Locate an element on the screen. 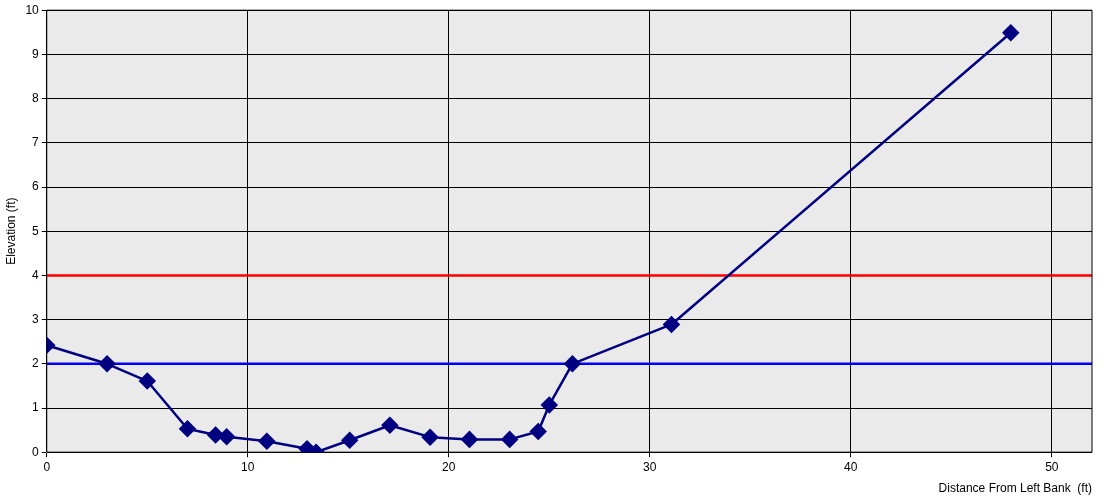 Image resolution: width=1107 pixels, height=500 pixels. x-axis-title: Distance From Left Bank (ft) is located at coordinates (1015, 488).